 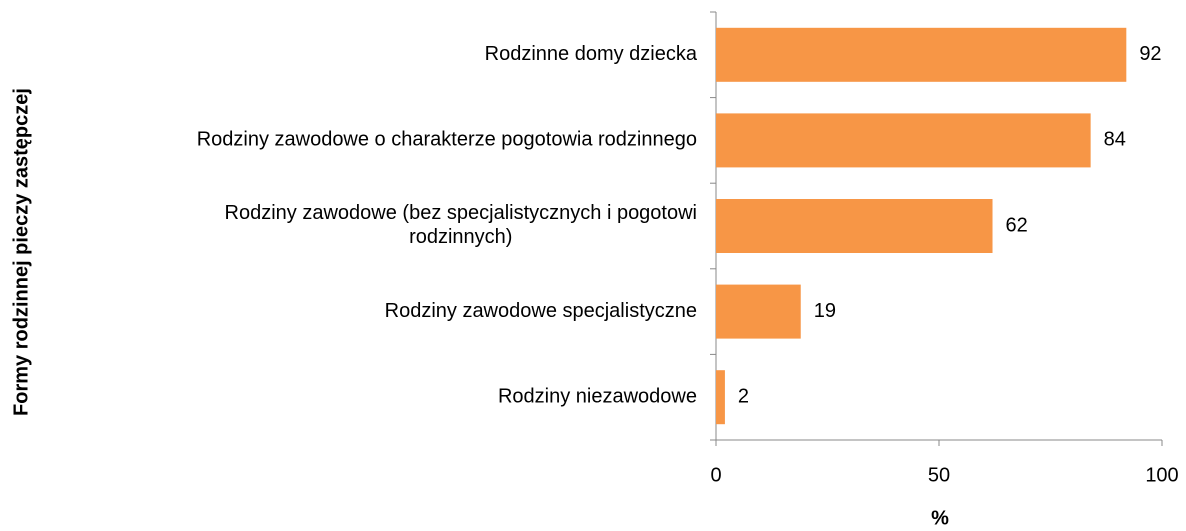 I want to click on x-tick-label: 0, so click(x=715, y=475).